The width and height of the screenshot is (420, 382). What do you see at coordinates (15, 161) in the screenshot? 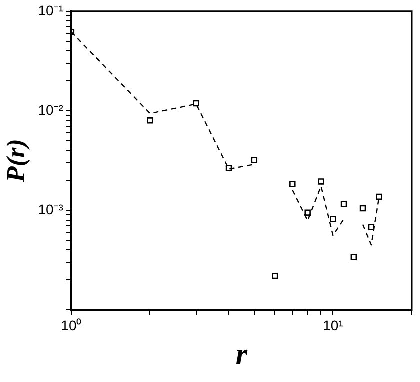
I see `y-axis-title: P(r)` at bounding box center [15, 161].